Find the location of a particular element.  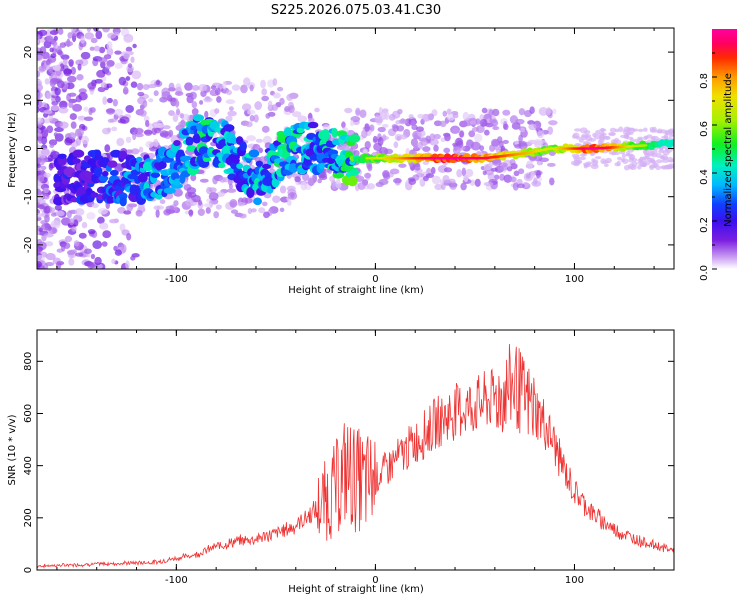

snr-xtick-label: -100 is located at coordinates (176, 580).